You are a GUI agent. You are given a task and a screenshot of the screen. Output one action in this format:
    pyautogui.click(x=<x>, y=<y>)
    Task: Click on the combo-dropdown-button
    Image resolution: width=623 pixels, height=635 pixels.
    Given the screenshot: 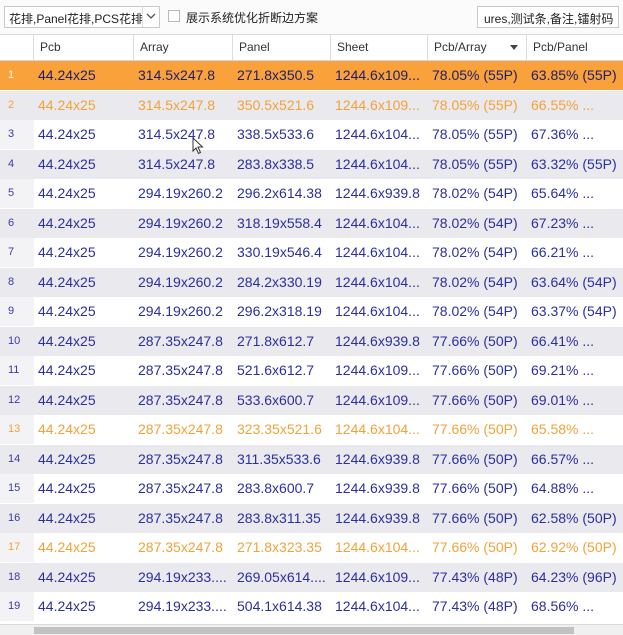 What is the action you would take?
    pyautogui.click(x=150, y=17)
    